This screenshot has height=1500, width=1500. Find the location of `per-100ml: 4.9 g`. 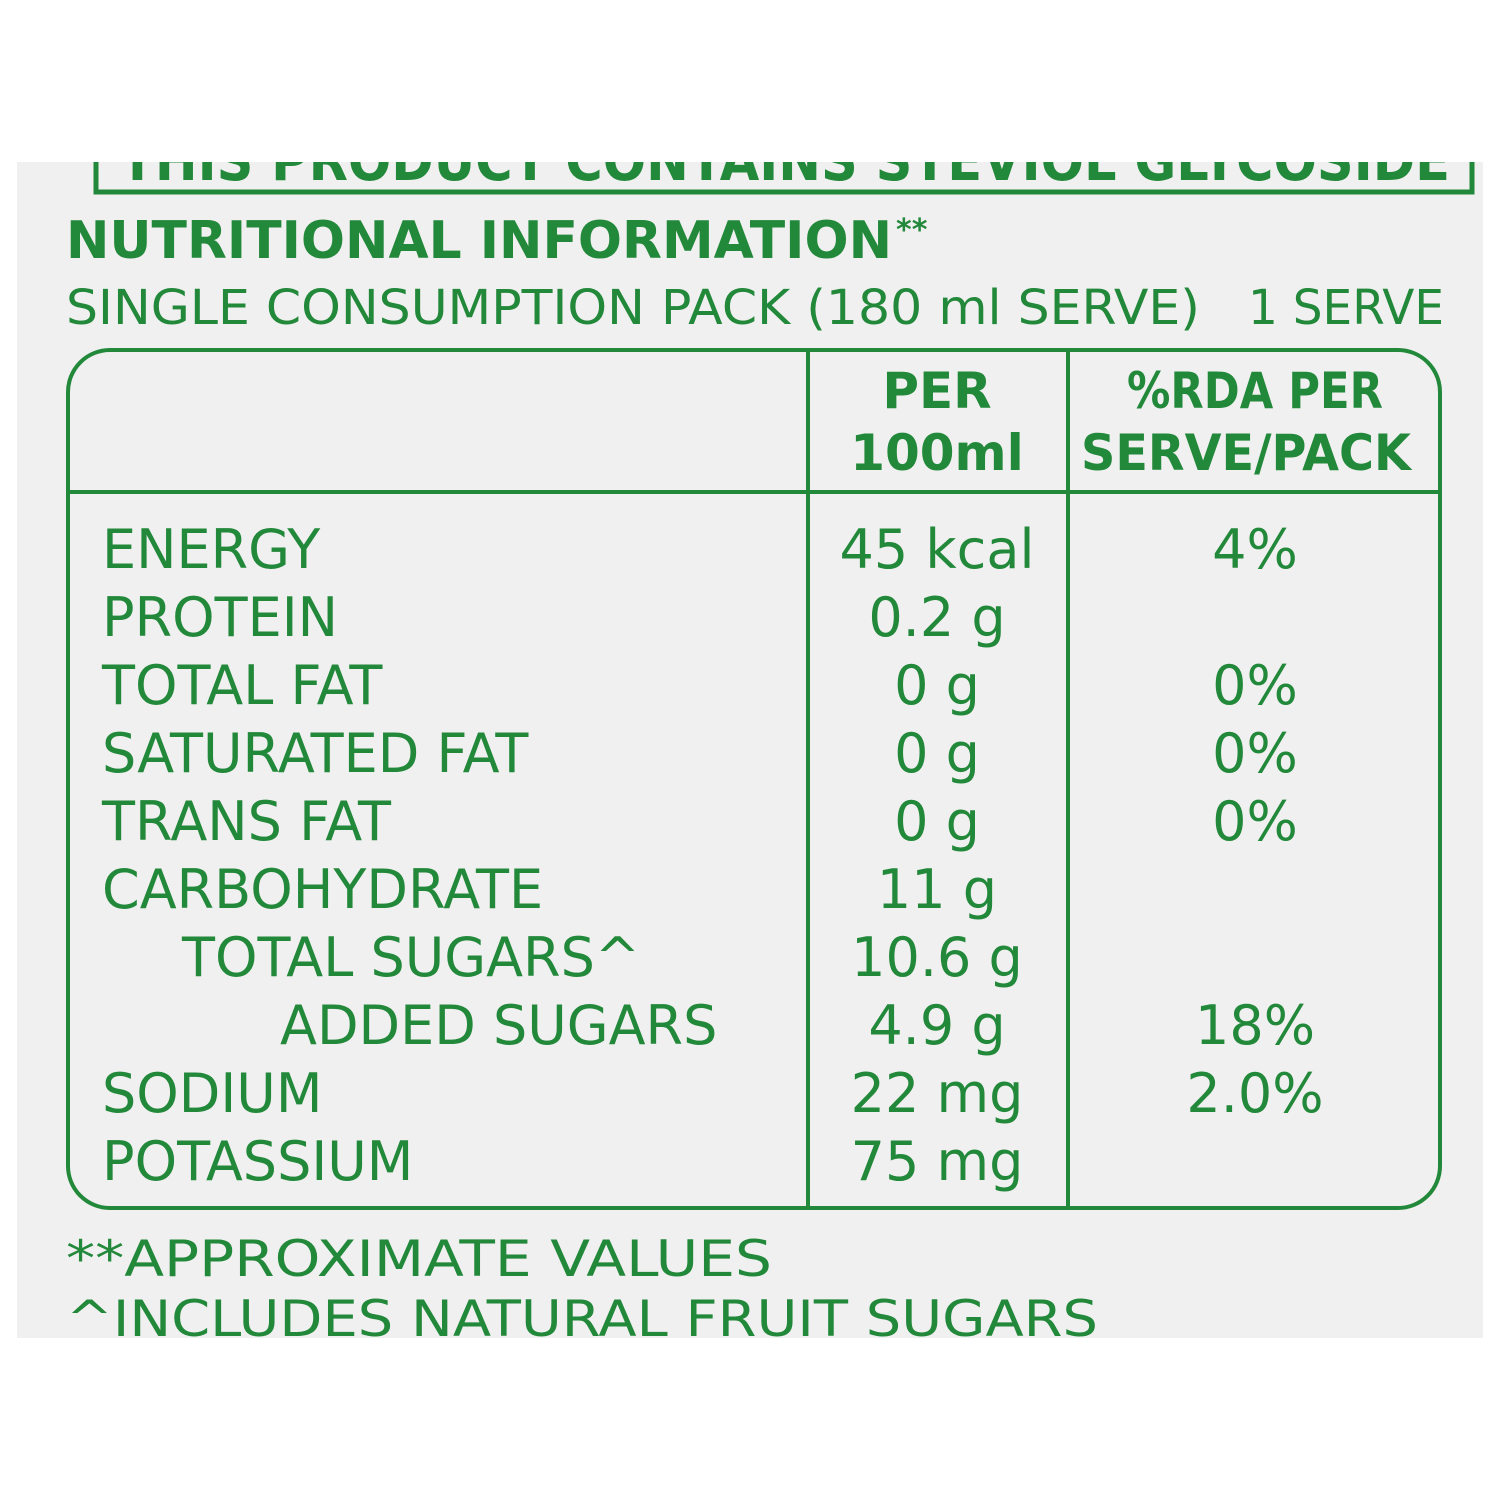

per-100ml: 4.9 g is located at coordinates (936, 1025).